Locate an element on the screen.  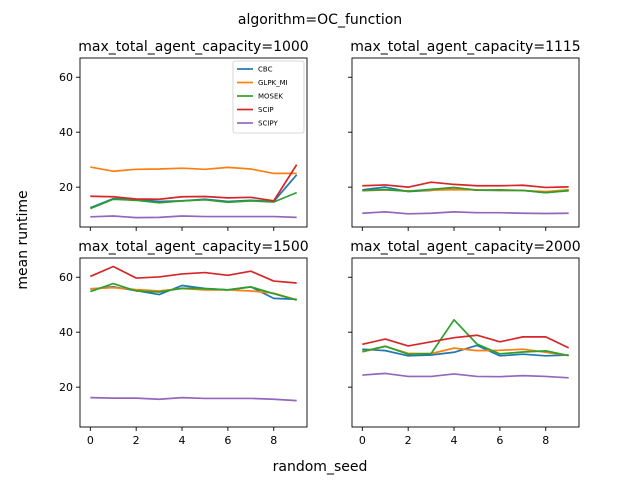
legend: CBC GLPK_MI MOSEK SCIP SCIPY is located at coordinates (268, 97).